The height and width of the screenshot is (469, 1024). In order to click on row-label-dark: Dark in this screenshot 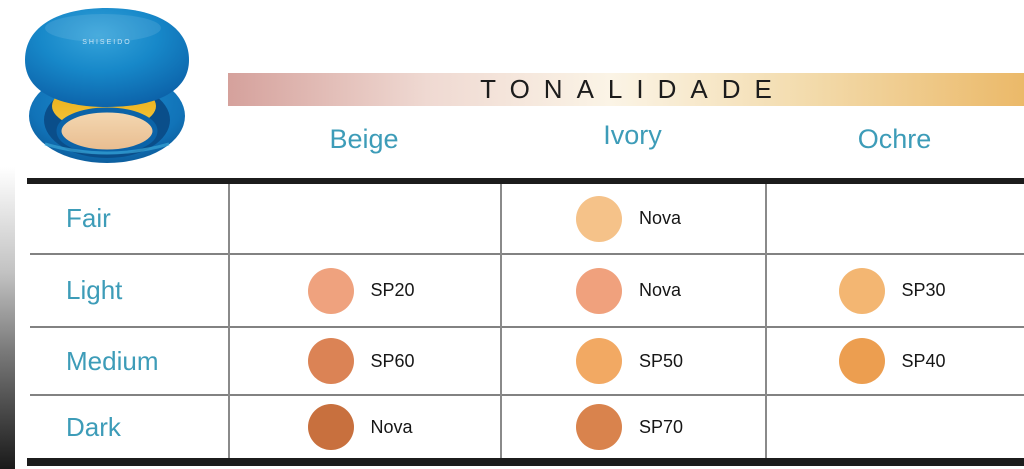, I will do `click(93, 426)`.